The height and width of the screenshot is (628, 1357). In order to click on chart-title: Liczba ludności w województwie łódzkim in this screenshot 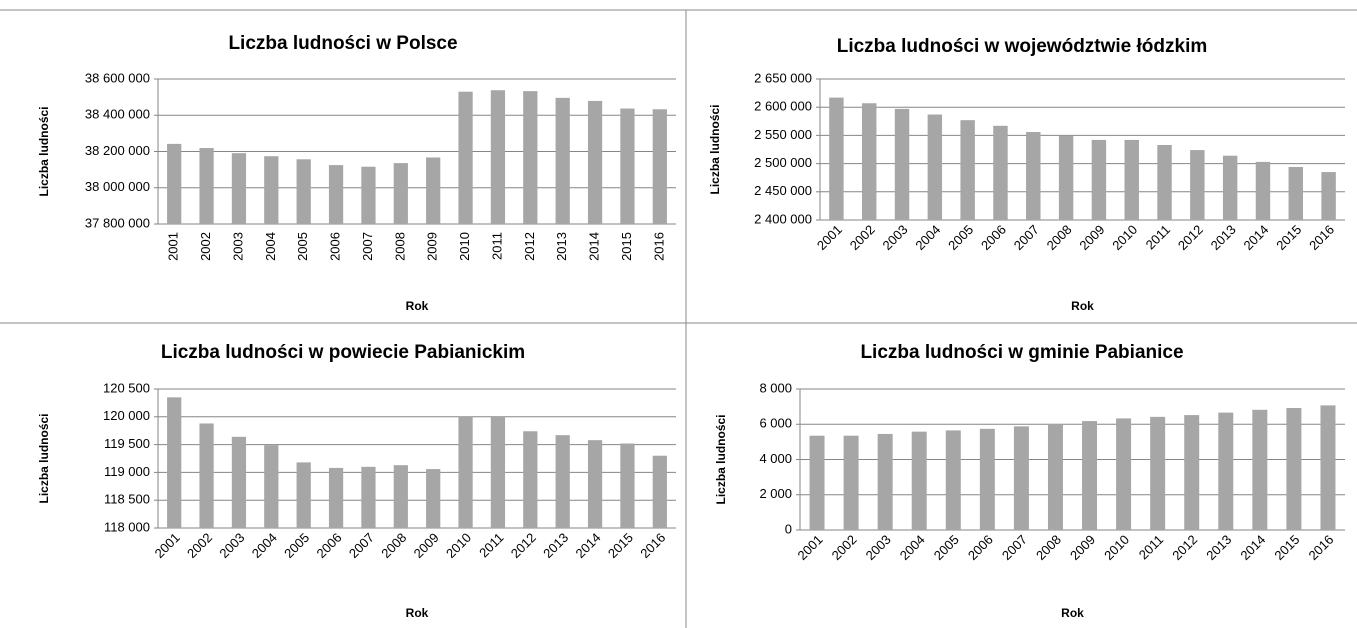, I will do `click(1022, 46)`.